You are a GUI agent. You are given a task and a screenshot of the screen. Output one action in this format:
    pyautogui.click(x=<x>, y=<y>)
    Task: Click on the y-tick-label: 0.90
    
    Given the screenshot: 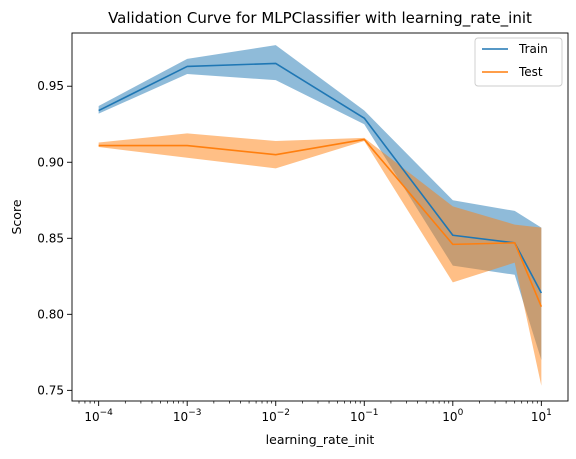 What is the action you would take?
    pyautogui.click(x=50, y=162)
    